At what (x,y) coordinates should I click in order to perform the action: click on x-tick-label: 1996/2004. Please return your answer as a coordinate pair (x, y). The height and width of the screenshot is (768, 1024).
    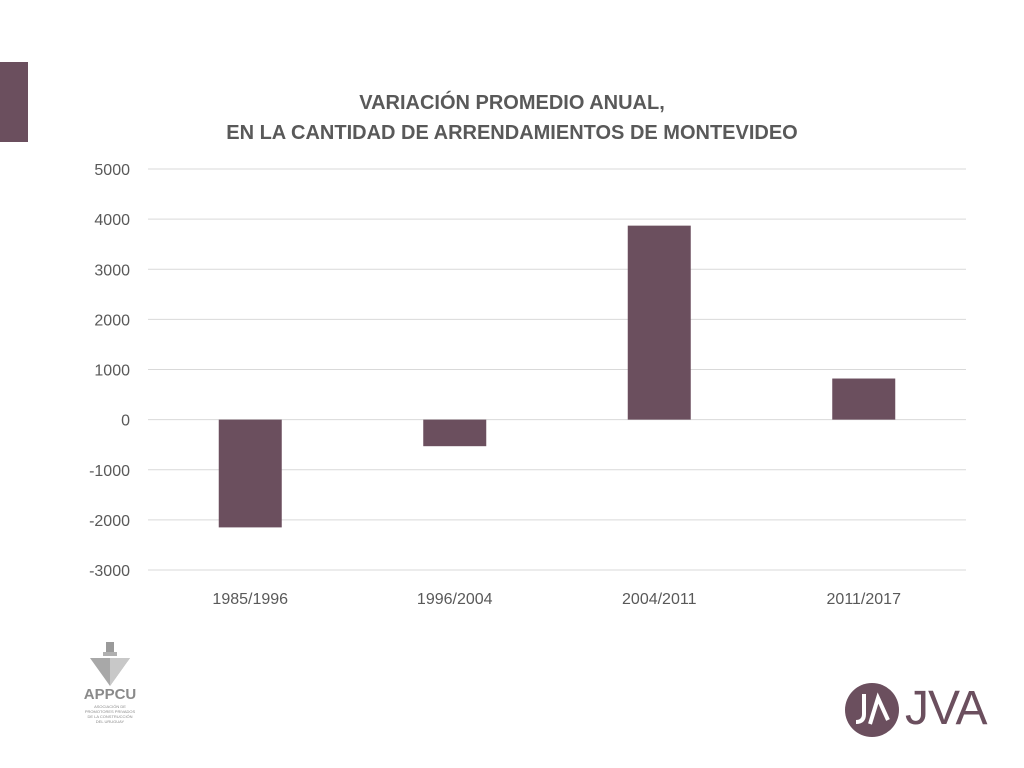
    Looking at the image, I should click on (455, 599).